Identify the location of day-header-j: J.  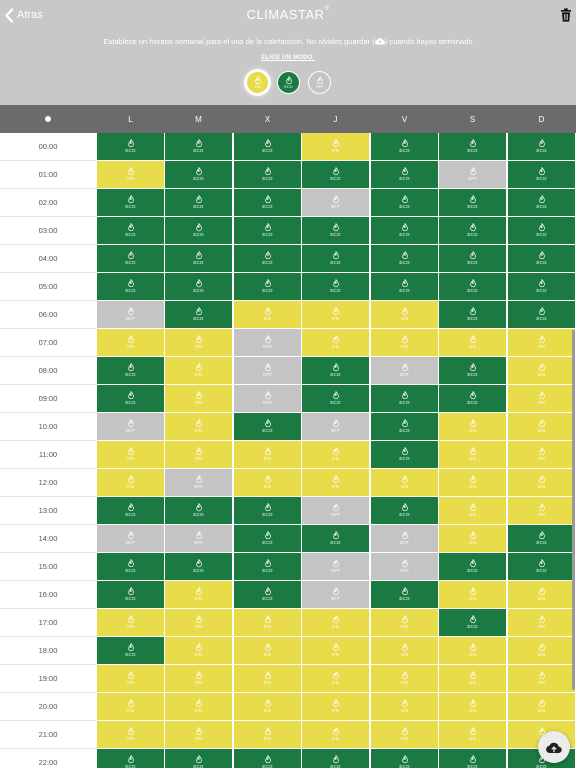
(335, 119).